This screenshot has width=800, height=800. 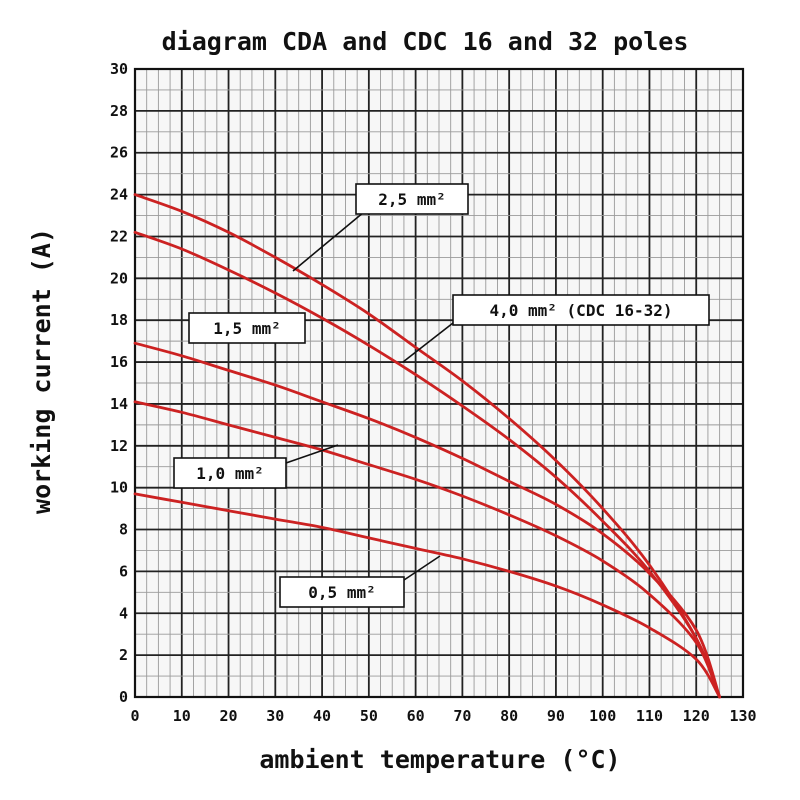 What do you see at coordinates (602, 716) in the screenshot?
I see `x-tick-label: 100` at bounding box center [602, 716].